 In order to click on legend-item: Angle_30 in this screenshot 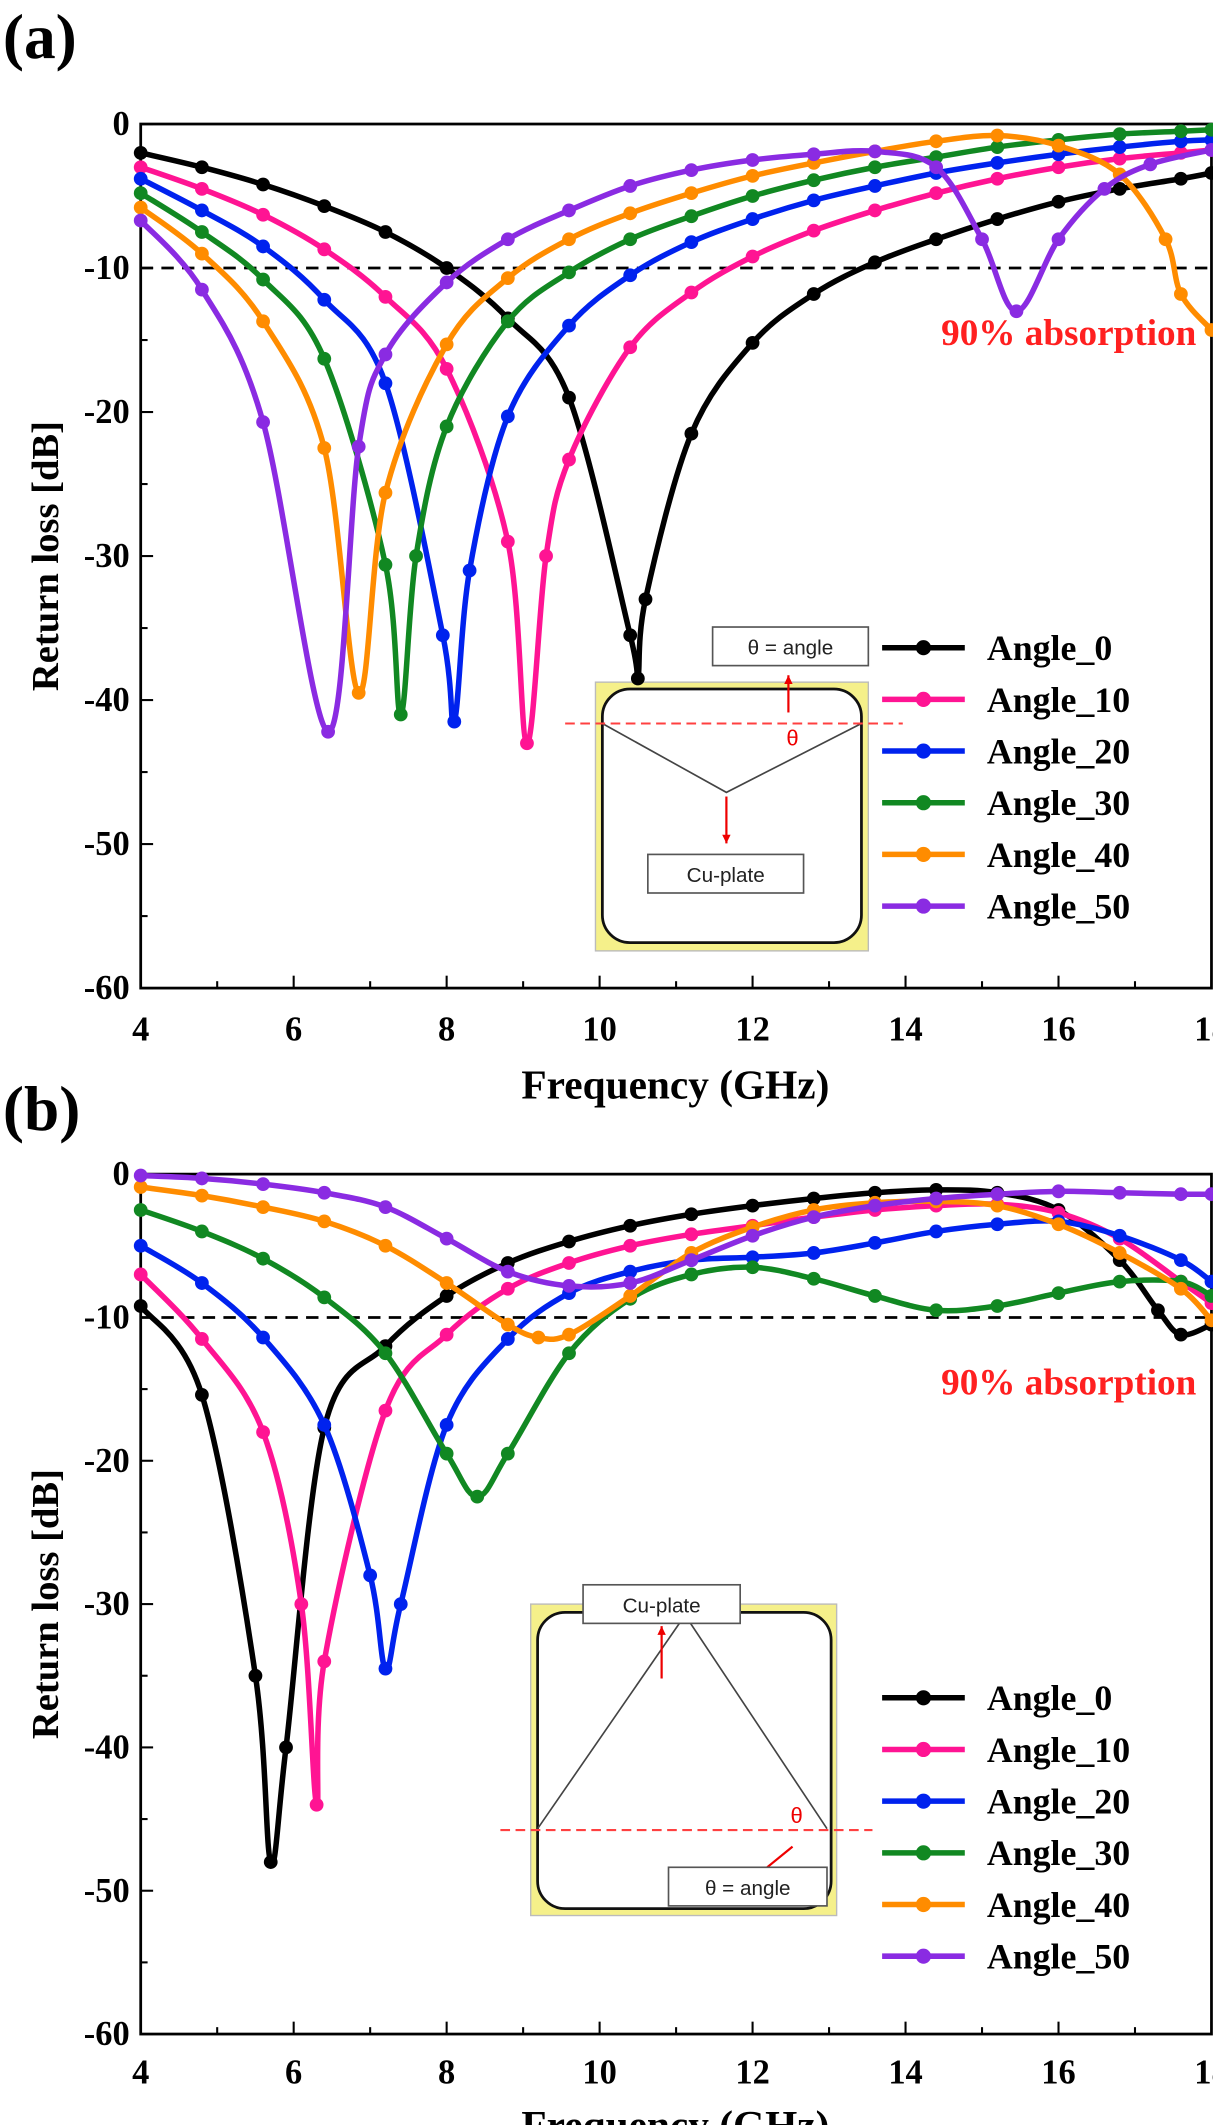, I will do `click(1006, 1853)`.